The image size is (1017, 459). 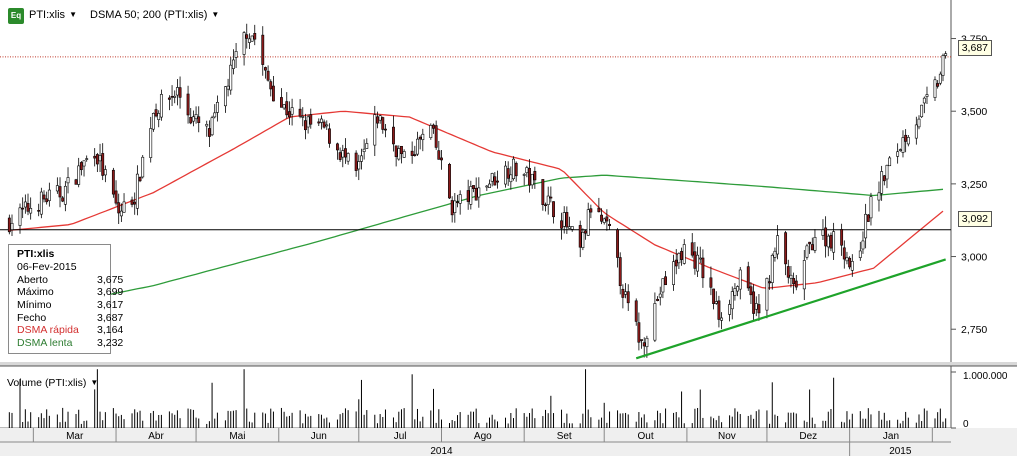 What do you see at coordinates (974, 185) in the screenshot?
I see `y-tick-label: 3,250` at bounding box center [974, 185].